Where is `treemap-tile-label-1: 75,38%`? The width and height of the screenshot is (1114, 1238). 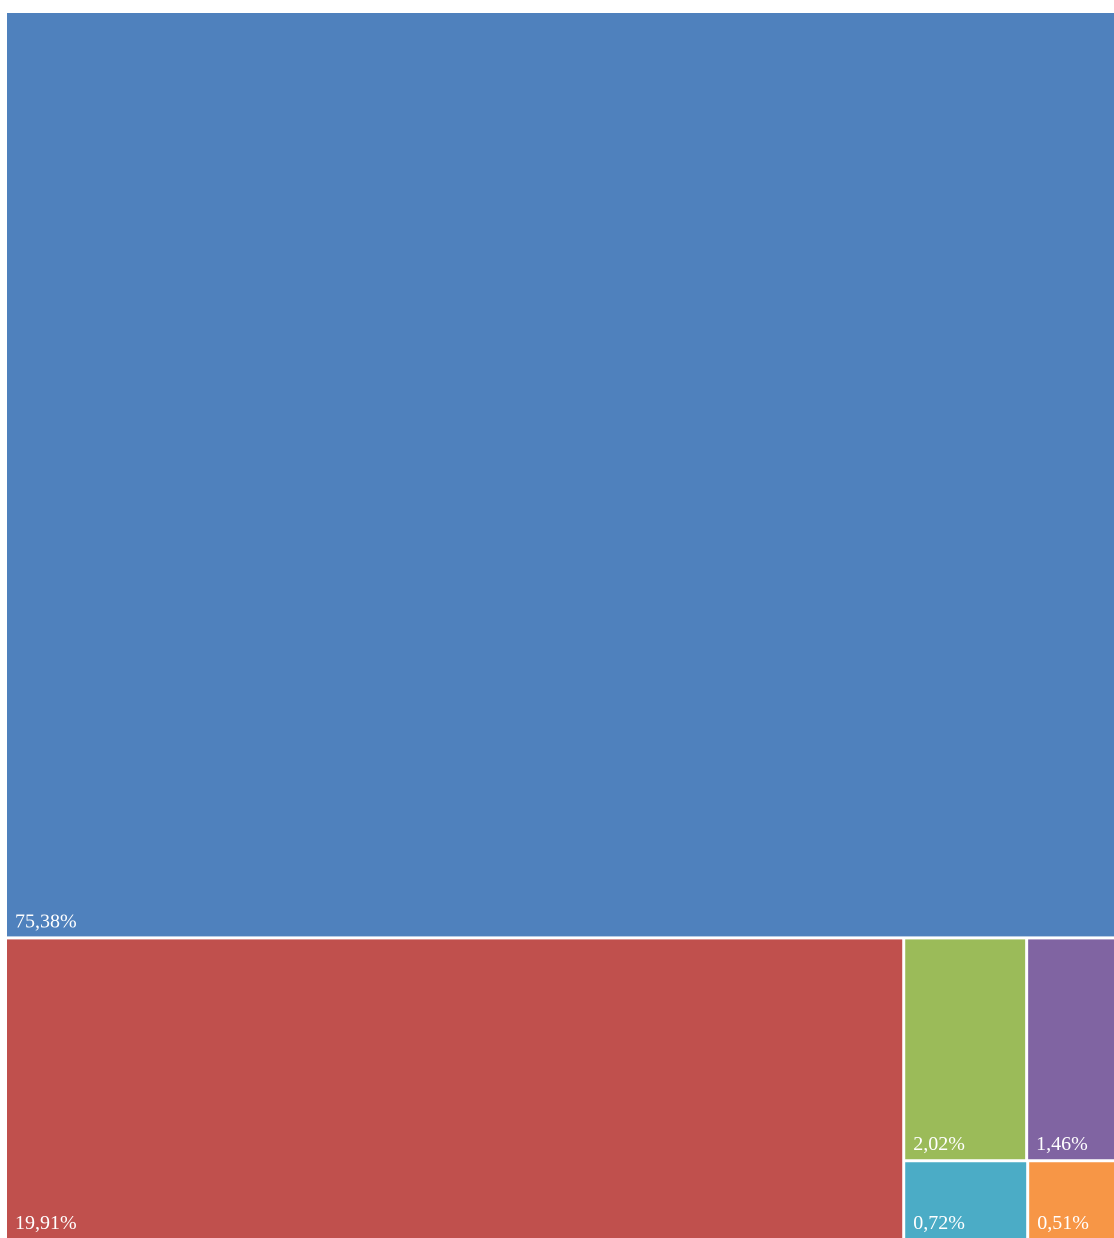
treemap-tile-label-1: 75,38% is located at coordinates (46, 921).